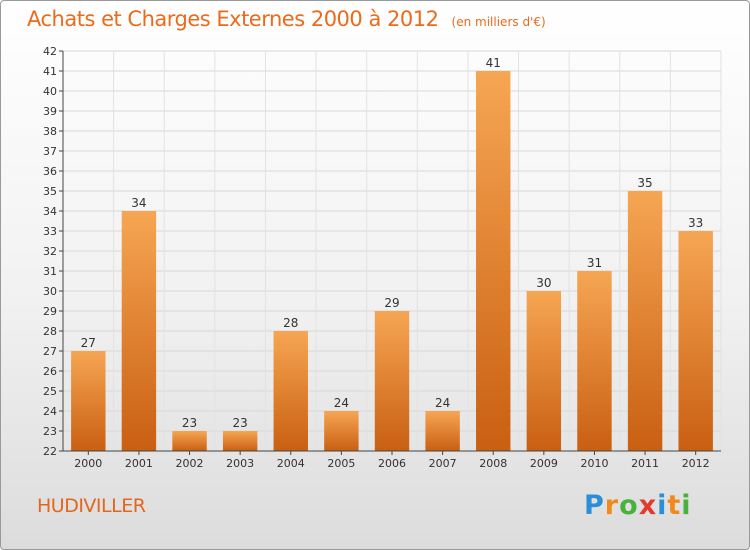 Image resolution: width=750 pixels, height=550 pixels. Describe the element at coordinates (392, 463) in the screenshot. I see `x-tick-label: 2006` at that location.